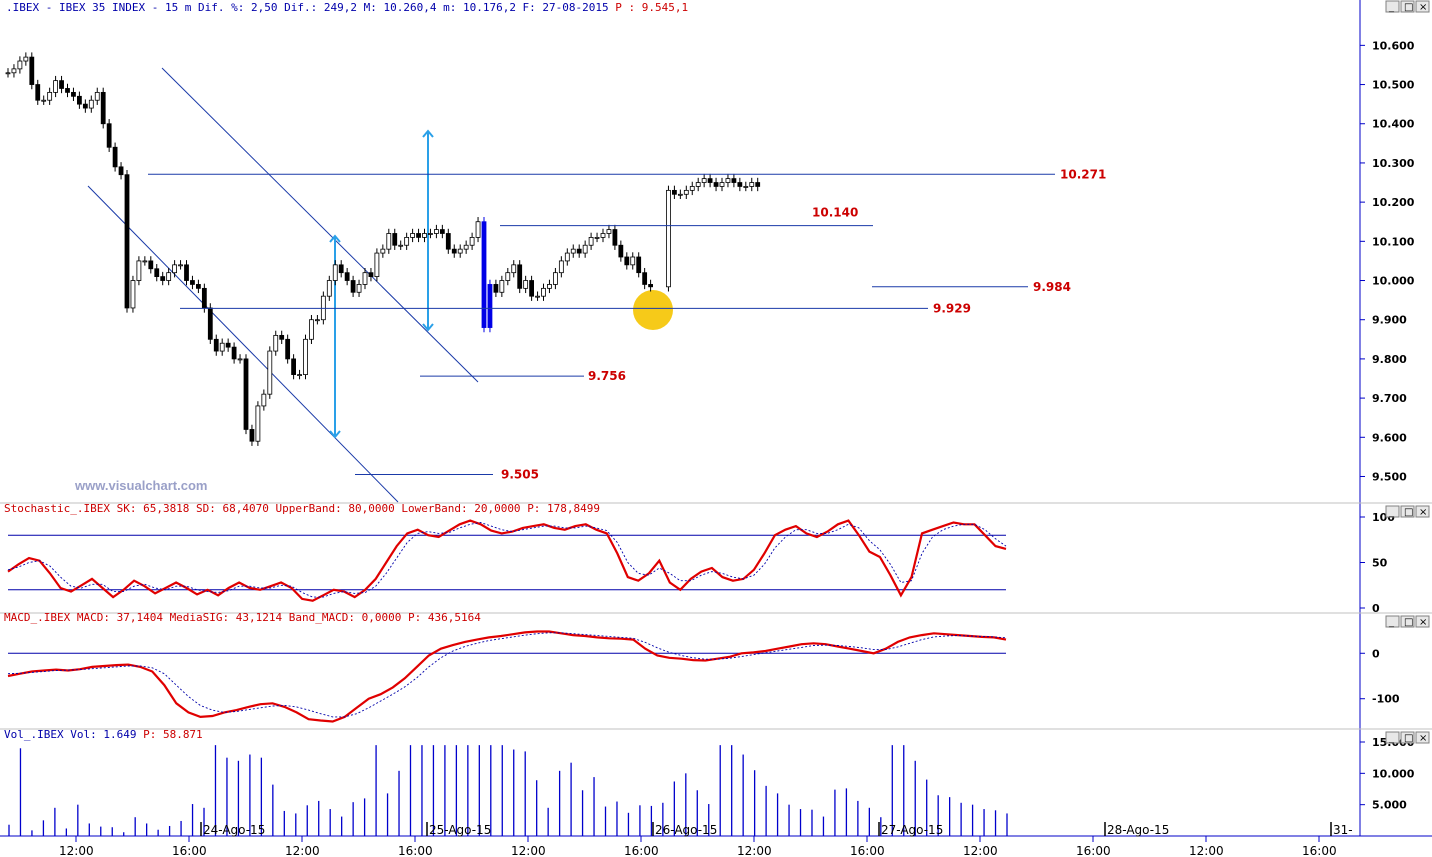 Image resolution: width=1432 pixels, height=857 pixels. I want to click on channel-upper-line, so click(320, 225).